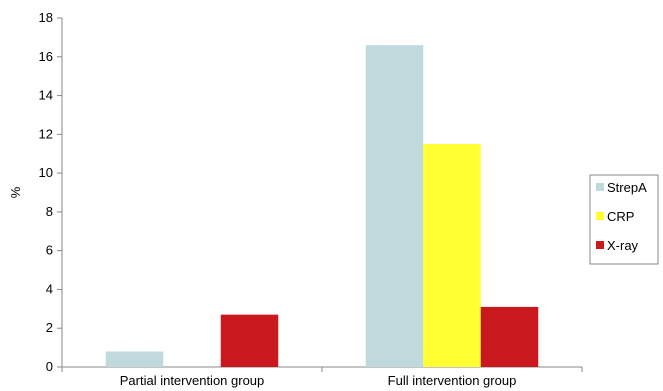 Image resolution: width=663 pixels, height=391 pixels. What do you see at coordinates (192, 380) in the screenshot?
I see `x-category-label: Partial intervention group` at bounding box center [192, 380].